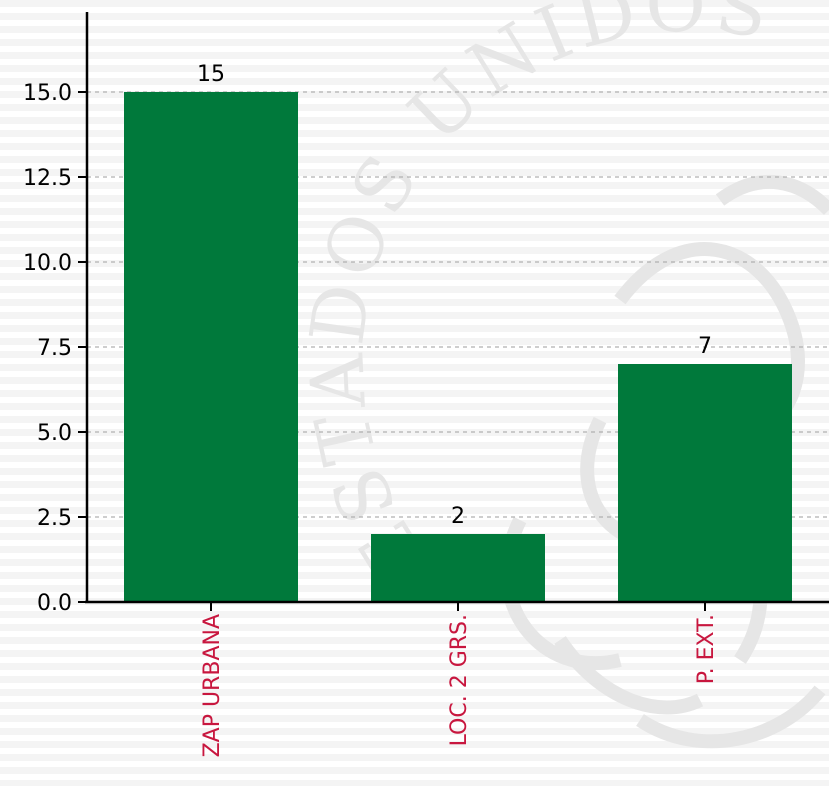  What do you see at coordinates (54, 433) in the screenshot?
I see `y-tick-label: 5.0` at bounding box center [54, 433].